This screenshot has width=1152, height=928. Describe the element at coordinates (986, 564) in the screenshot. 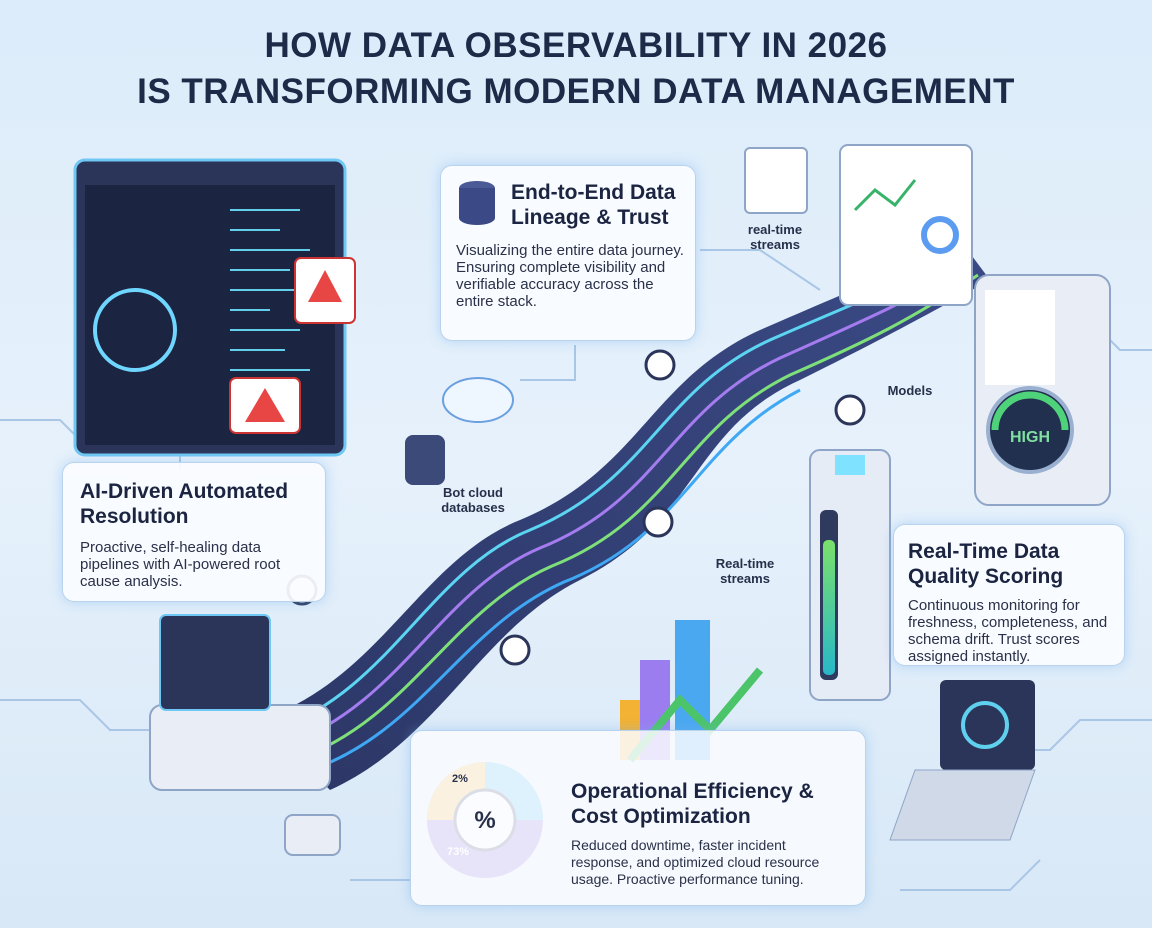

I see `card-title: Real-Time Data Quality Scoring` at that location.